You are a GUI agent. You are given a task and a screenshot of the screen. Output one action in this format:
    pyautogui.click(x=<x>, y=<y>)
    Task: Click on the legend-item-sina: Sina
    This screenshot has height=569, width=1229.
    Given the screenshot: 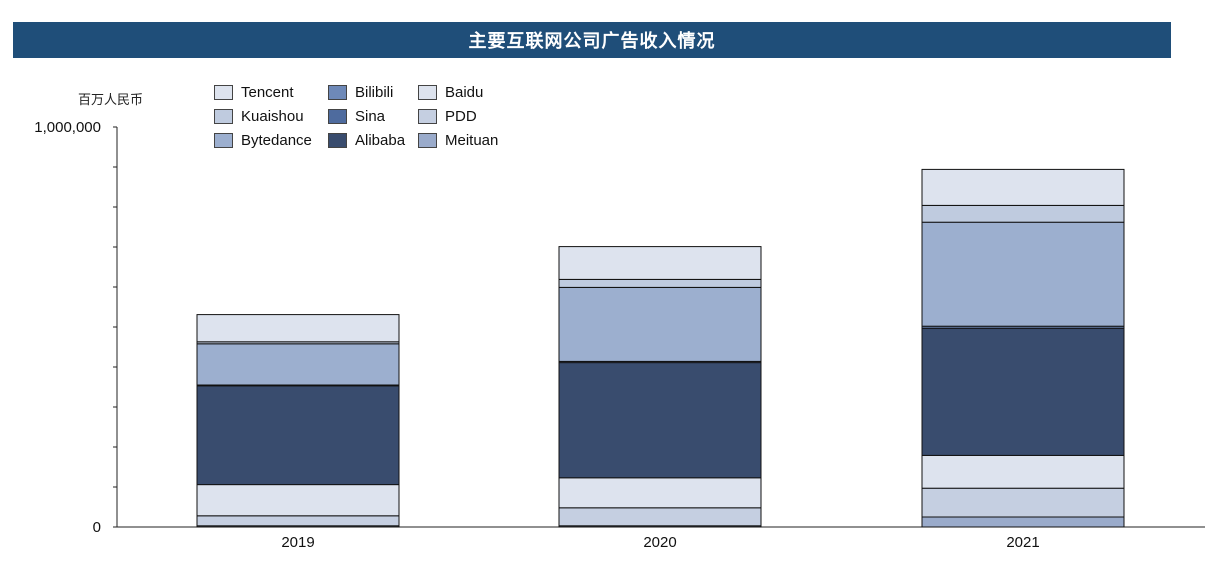 What is the action you would take?
    pyautogui.click(x=373, y=116)
    